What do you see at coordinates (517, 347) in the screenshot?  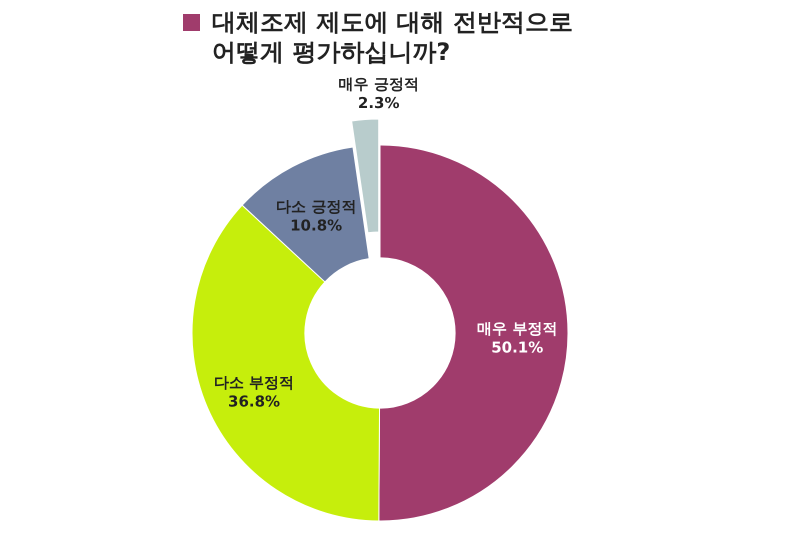 I see `data-label: 50.1%` at bounding box center [517, 347].